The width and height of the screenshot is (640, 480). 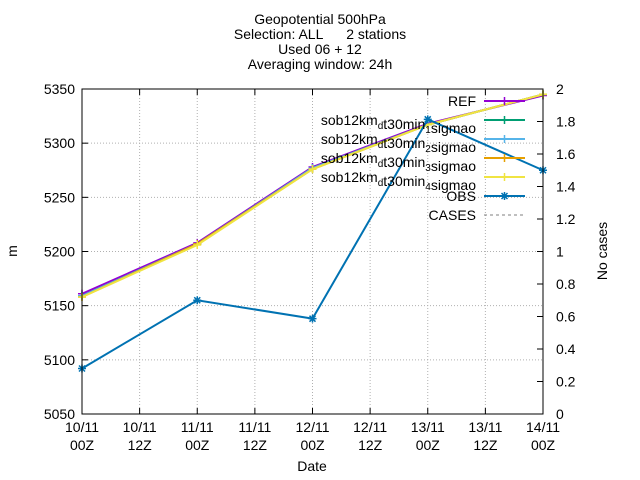 What do you see at coordinates (560, 252) in the screenshot?
I see `y2-tick-label: 1` at bounding box center [560, 252].